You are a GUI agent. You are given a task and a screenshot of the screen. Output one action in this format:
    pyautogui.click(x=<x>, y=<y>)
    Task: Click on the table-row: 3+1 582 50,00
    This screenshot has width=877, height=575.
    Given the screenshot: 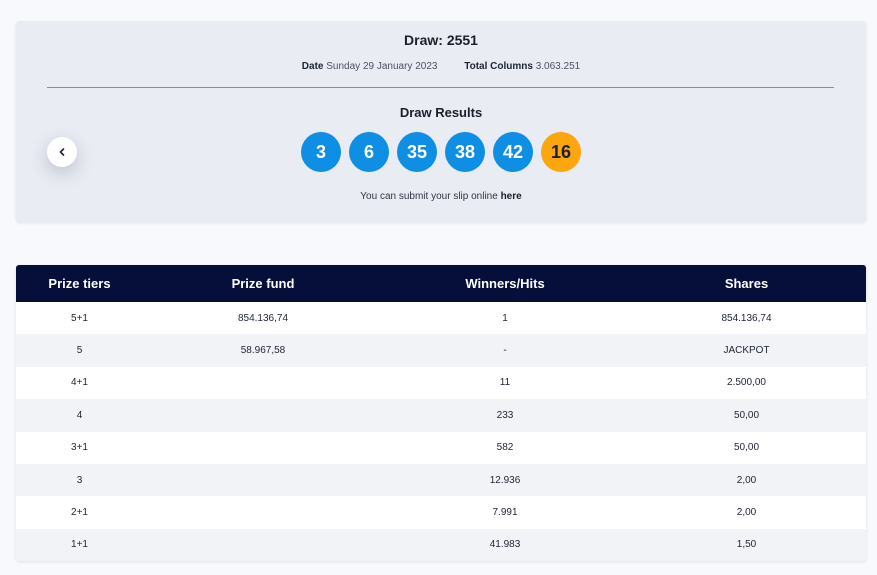 What is the action you would take?
    pyautogui.click(x=441, y=447)
    